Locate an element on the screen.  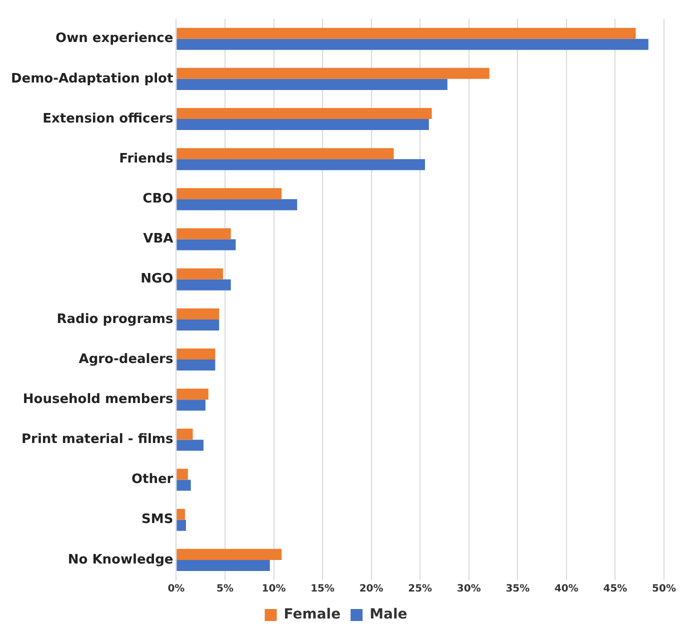
y-tick-label: CBO is located at coordinates (158, 199).